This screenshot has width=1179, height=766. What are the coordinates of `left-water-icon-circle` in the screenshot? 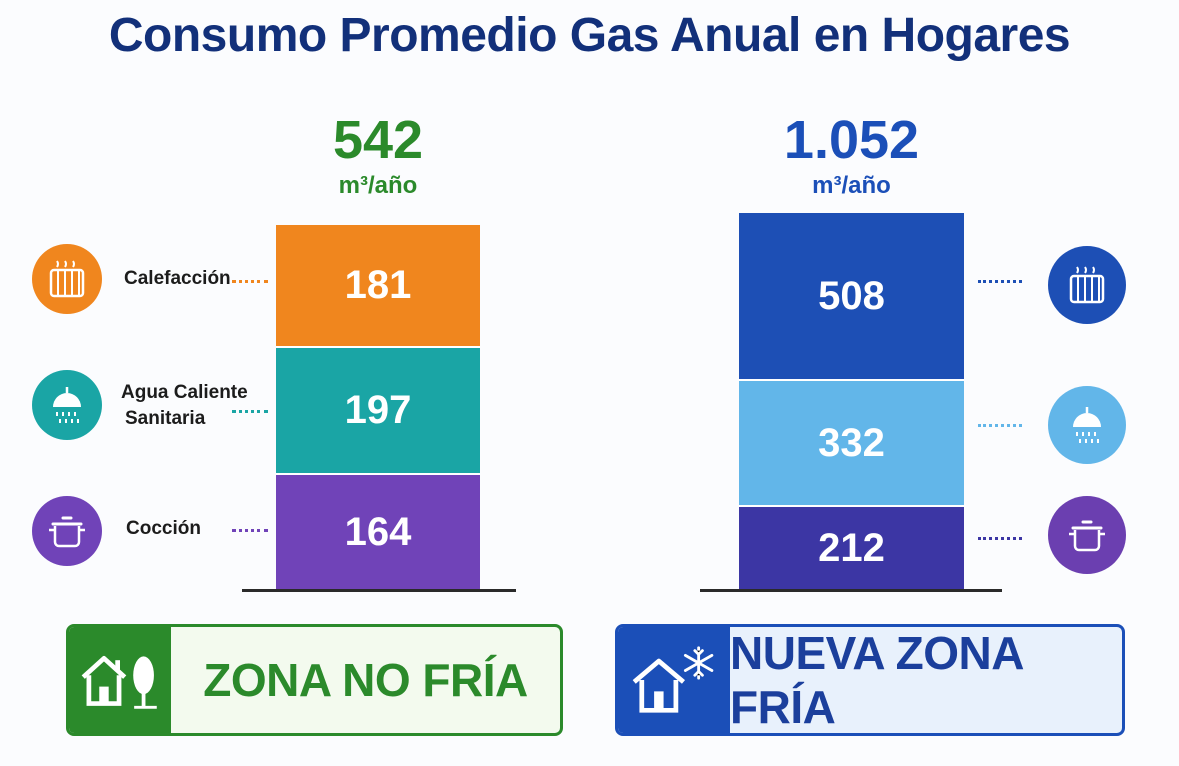 It's located at (67, 405).